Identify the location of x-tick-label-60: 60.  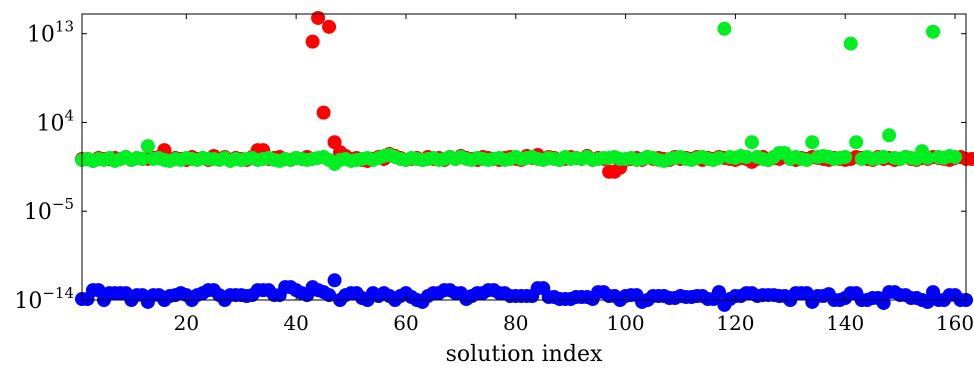
(405, 323).